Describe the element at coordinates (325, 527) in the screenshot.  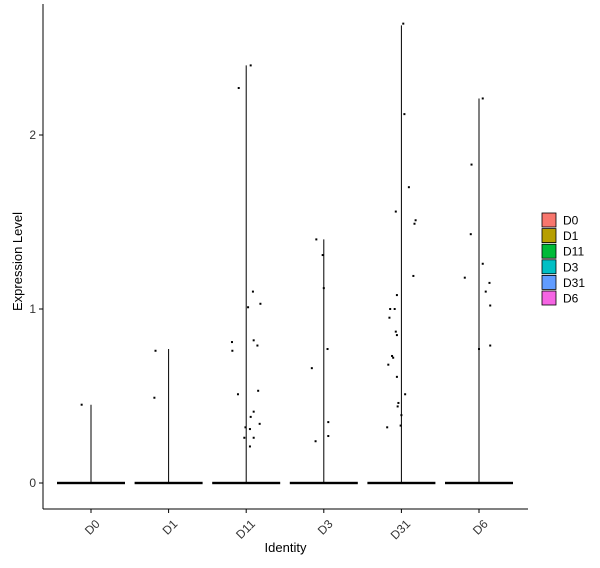
I see `x-tick-label: D3` at that location.